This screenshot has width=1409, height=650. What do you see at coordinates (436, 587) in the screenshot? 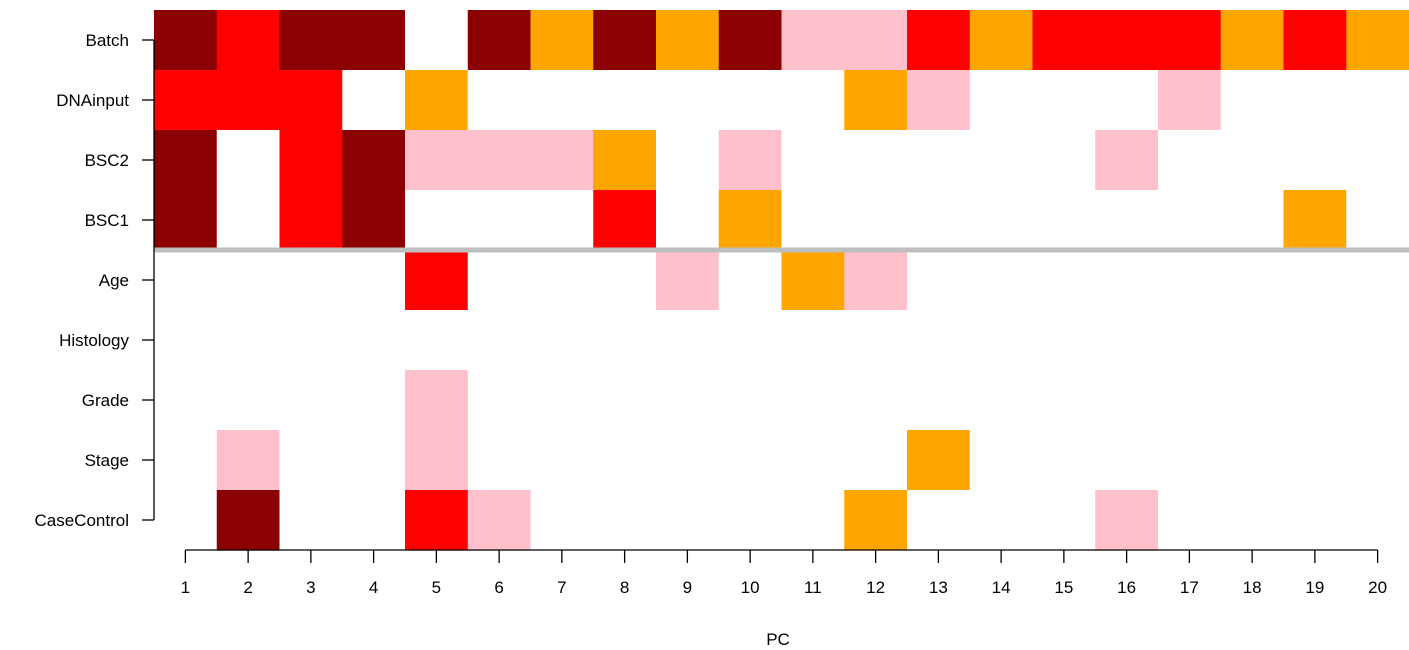
I see `x-tick-label: 5` at bounding box center [436, 587].